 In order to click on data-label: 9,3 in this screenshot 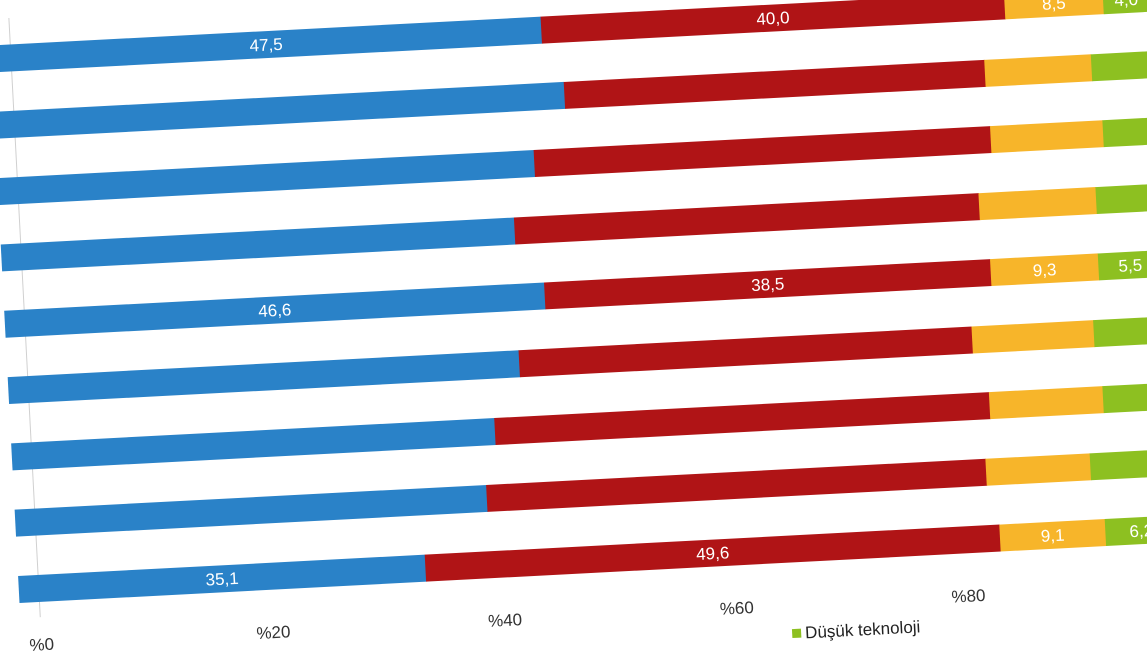, I will do `click(1044, 270)`.